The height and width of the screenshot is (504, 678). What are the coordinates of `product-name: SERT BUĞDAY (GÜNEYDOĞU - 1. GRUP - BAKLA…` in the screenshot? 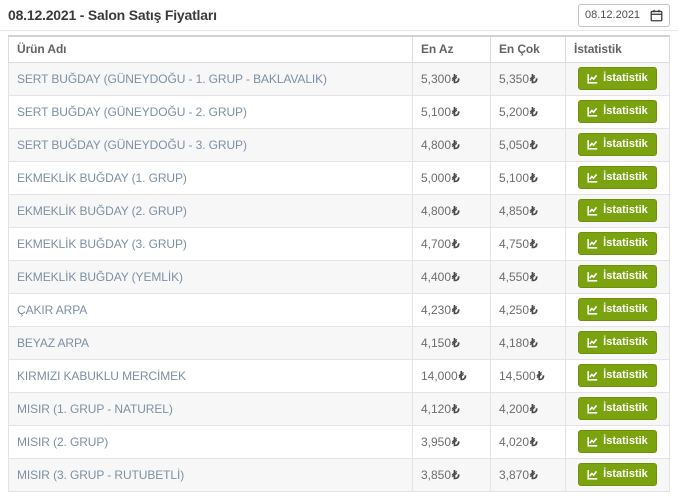 It's located at (210, 78).